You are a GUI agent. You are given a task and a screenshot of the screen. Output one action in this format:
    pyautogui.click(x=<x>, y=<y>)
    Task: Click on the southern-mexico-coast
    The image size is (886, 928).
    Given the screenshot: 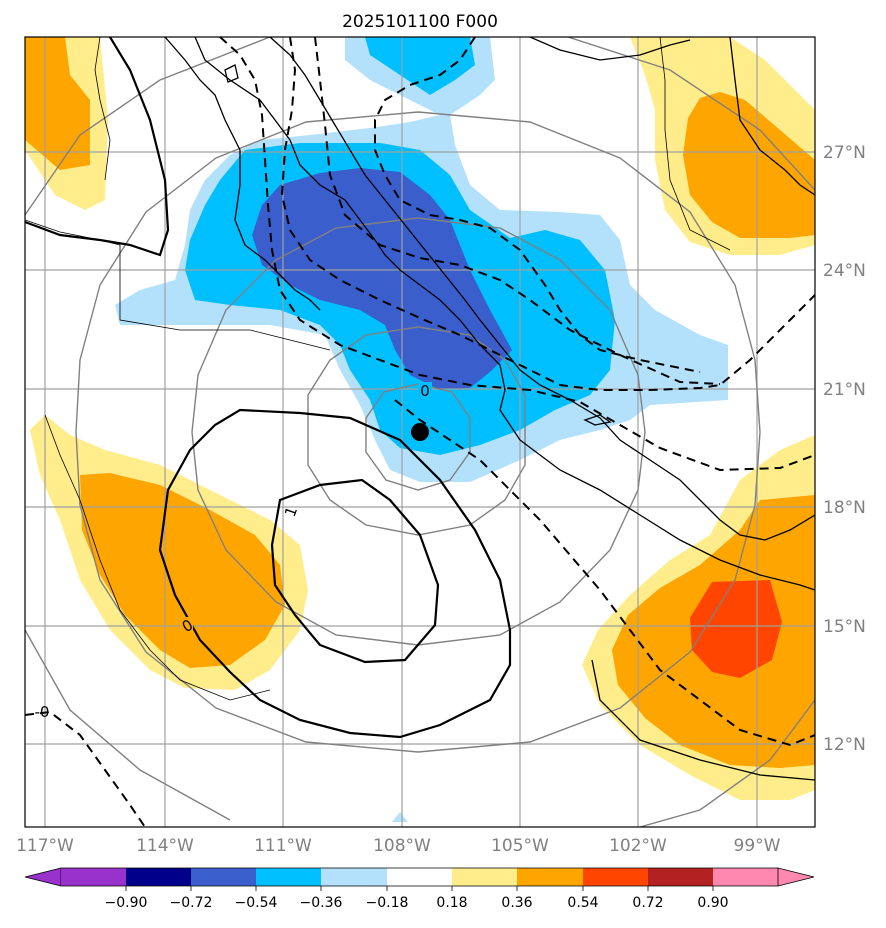 What is the action you would take?
    pyautogui.click(x=667, y=515)
    